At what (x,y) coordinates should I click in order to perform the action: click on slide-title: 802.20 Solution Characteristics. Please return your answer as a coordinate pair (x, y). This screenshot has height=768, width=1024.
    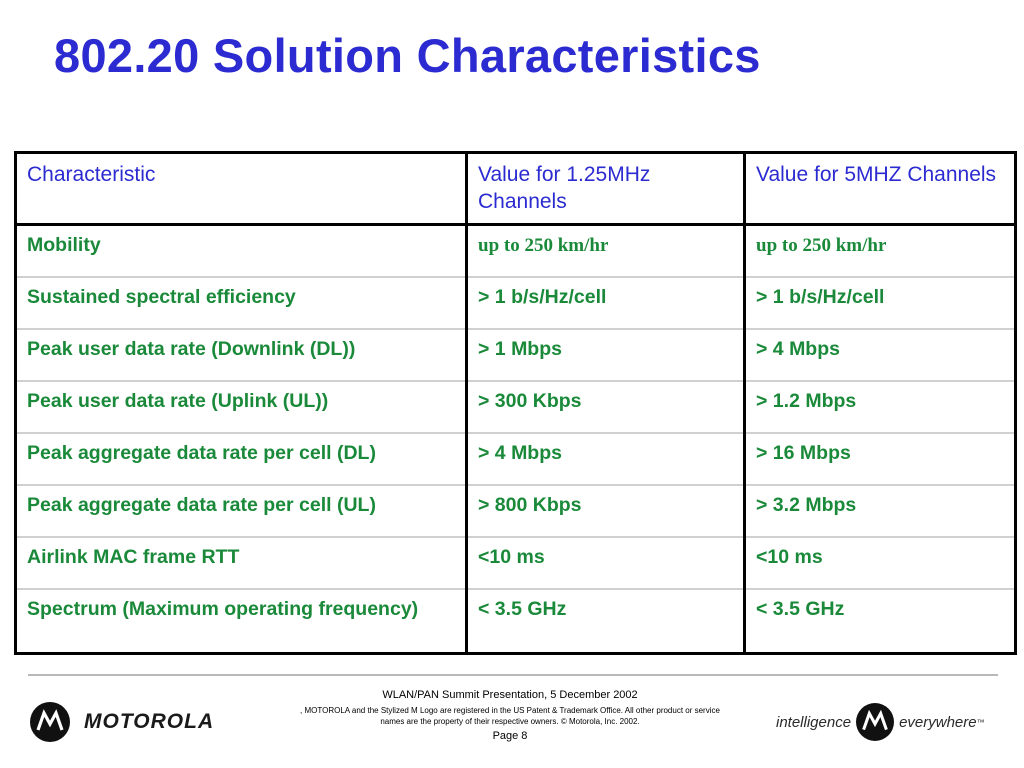
    Looking at the image, I should click on (407, 55).